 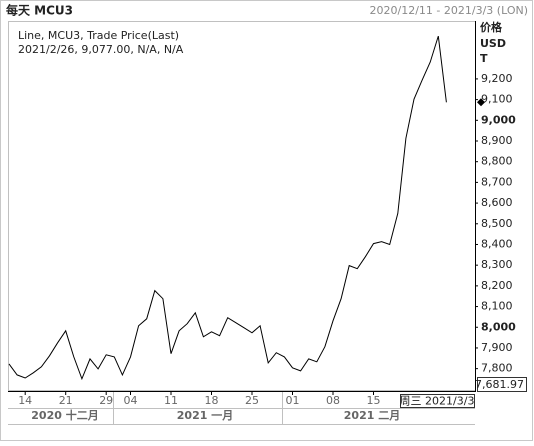 What do you see at coordinates (205, 415) in the screenshot?
I see `month-label: 2021 一月` at bounding box center [205, 415].